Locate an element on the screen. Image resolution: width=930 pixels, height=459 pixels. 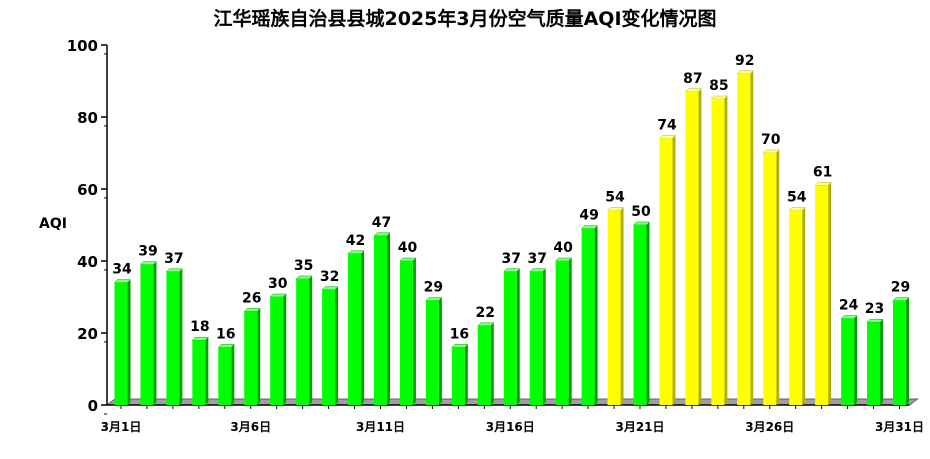
data-label: 32 is located at coordinates (329, 277).